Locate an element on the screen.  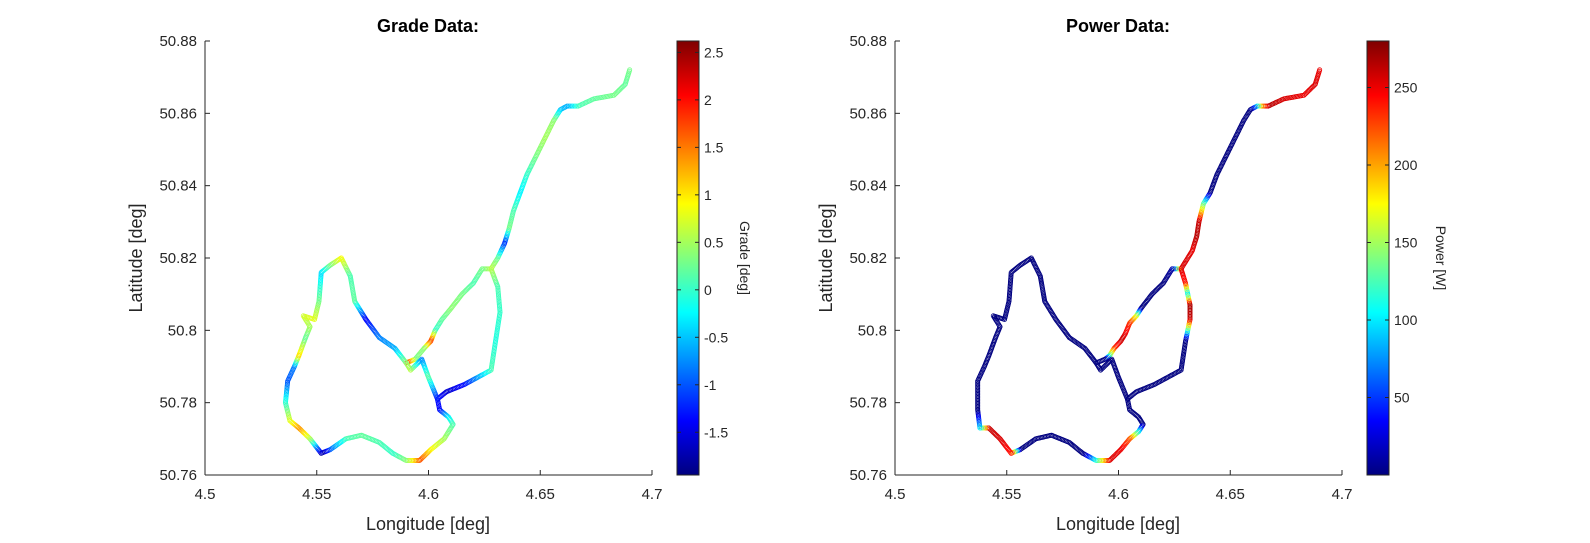
y-tick-label: 50.84 is located at coordinates (178, 186).